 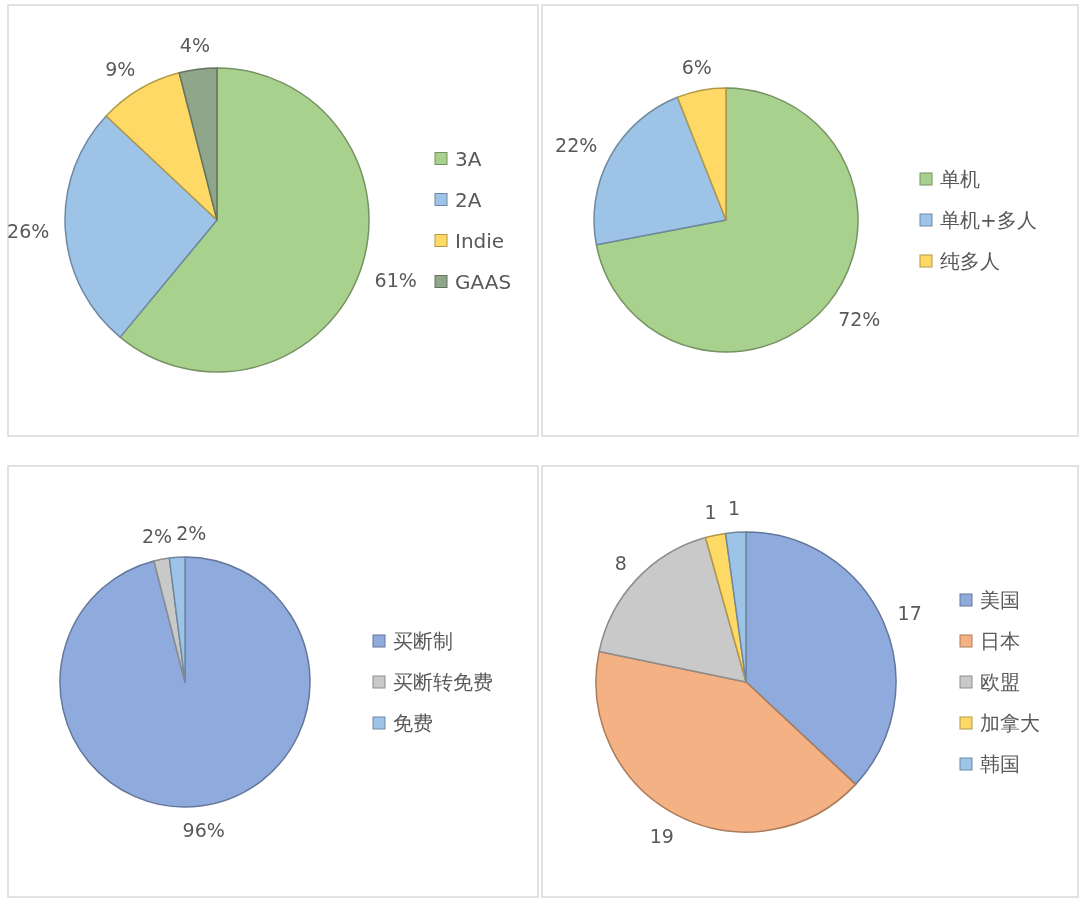 What do you see at coordinates (443, 682) in the screenshot?
I see `legend-label: 买断转免费` at bounding box center [443, 682].